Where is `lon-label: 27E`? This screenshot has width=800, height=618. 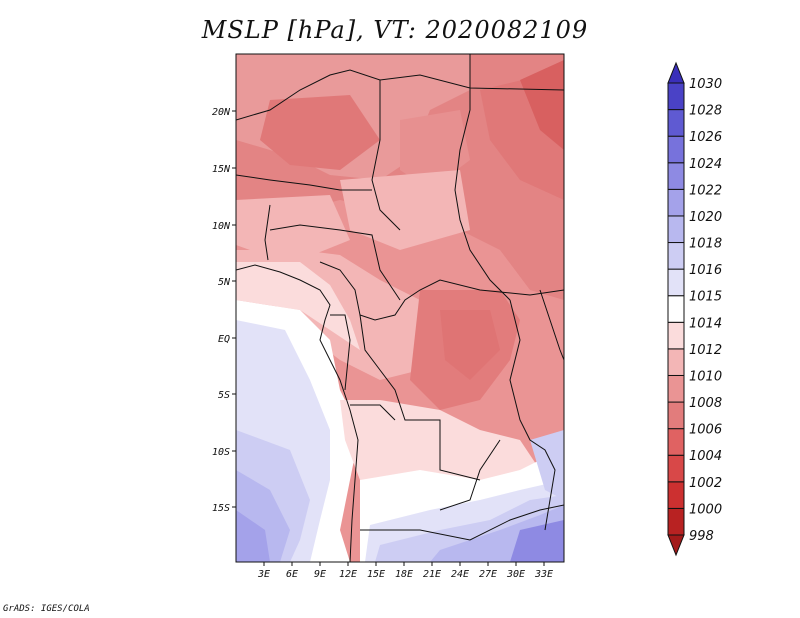
lon-label: 27E is located at coordinates (488, 574).